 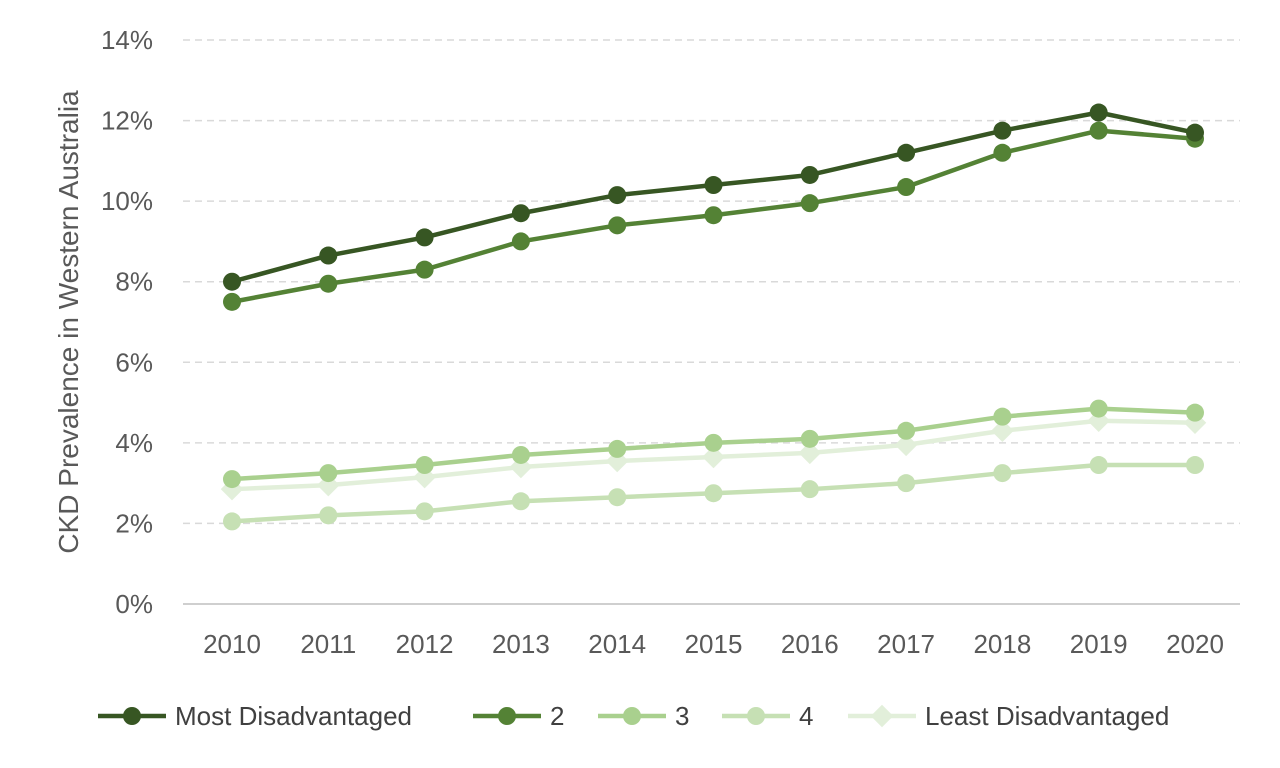 What do you see at coordinates (521, 644) in the screenshot?
I see `x-tick-label: 2013` at bounding box center [521, 644].